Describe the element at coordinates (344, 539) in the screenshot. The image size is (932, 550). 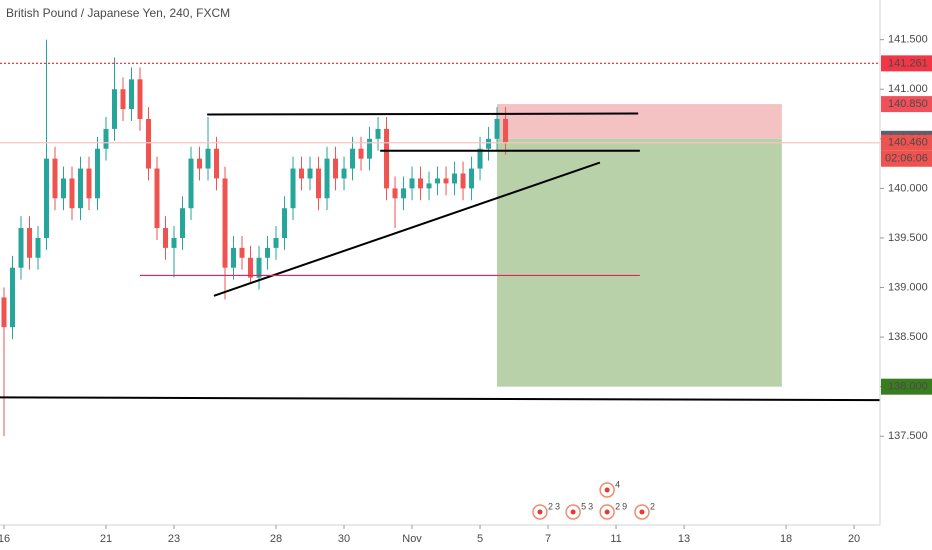
I see `x-tick-label: 30` at that location.